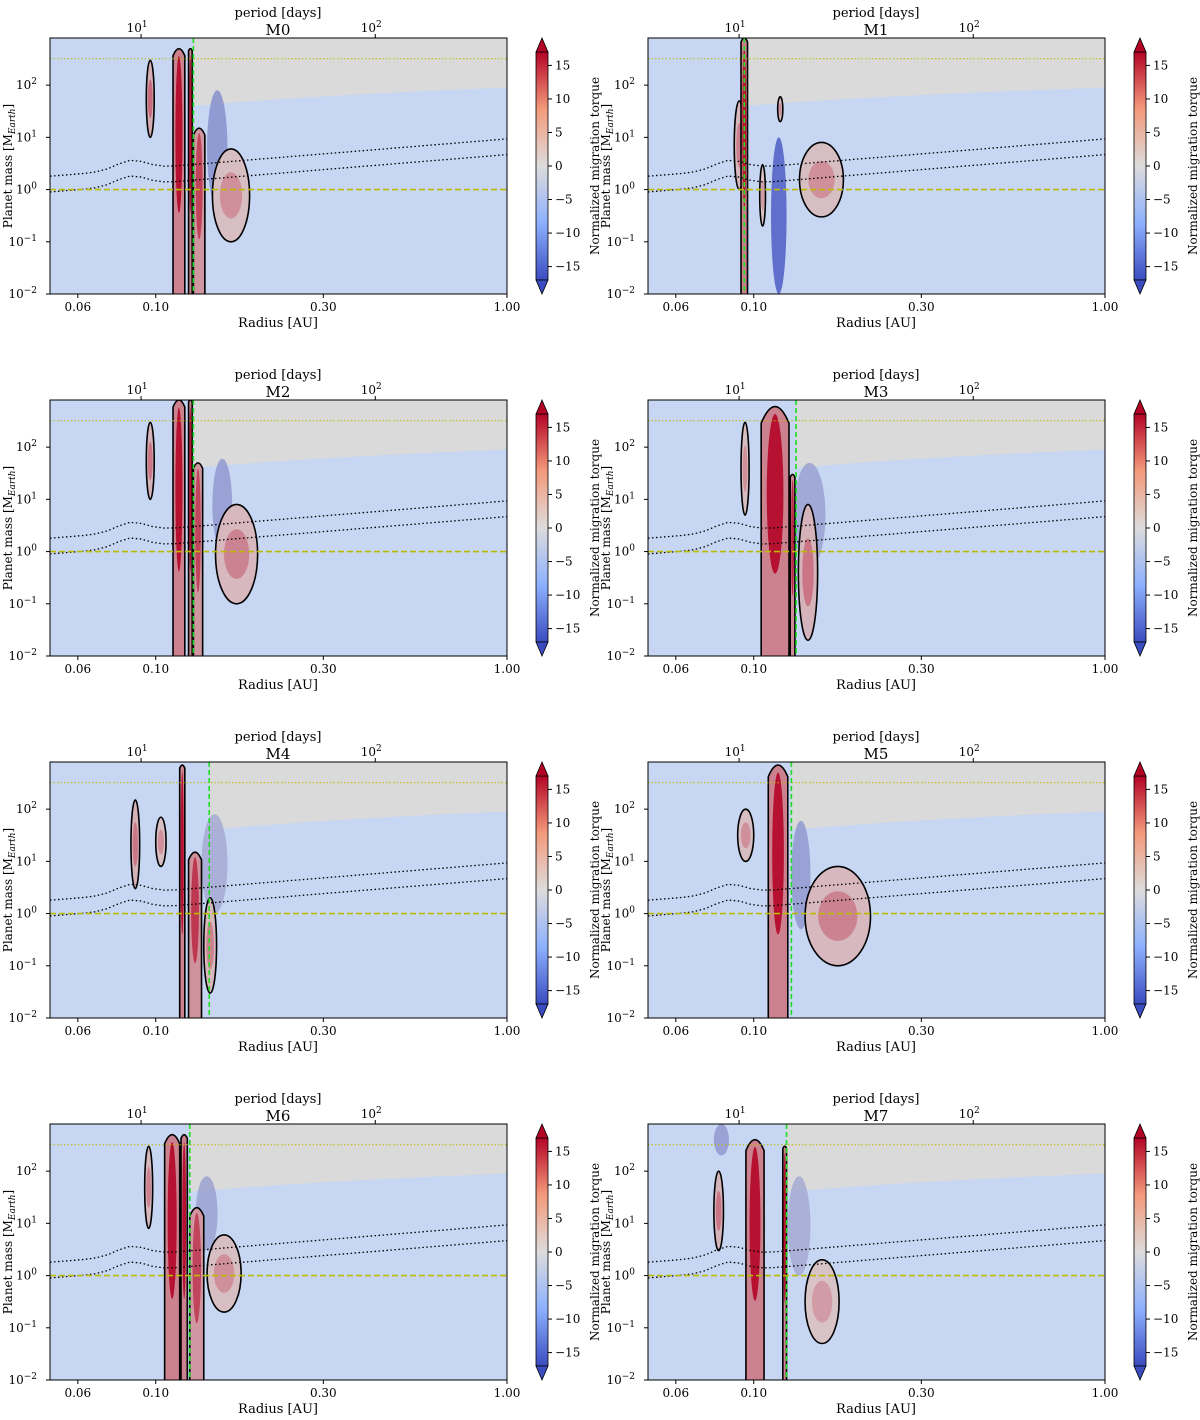 The image size is (1200, 1420). Describe the element at coordinates (624, 136) in the screenshot. I see `y-tick-label: 10¹` at that location.